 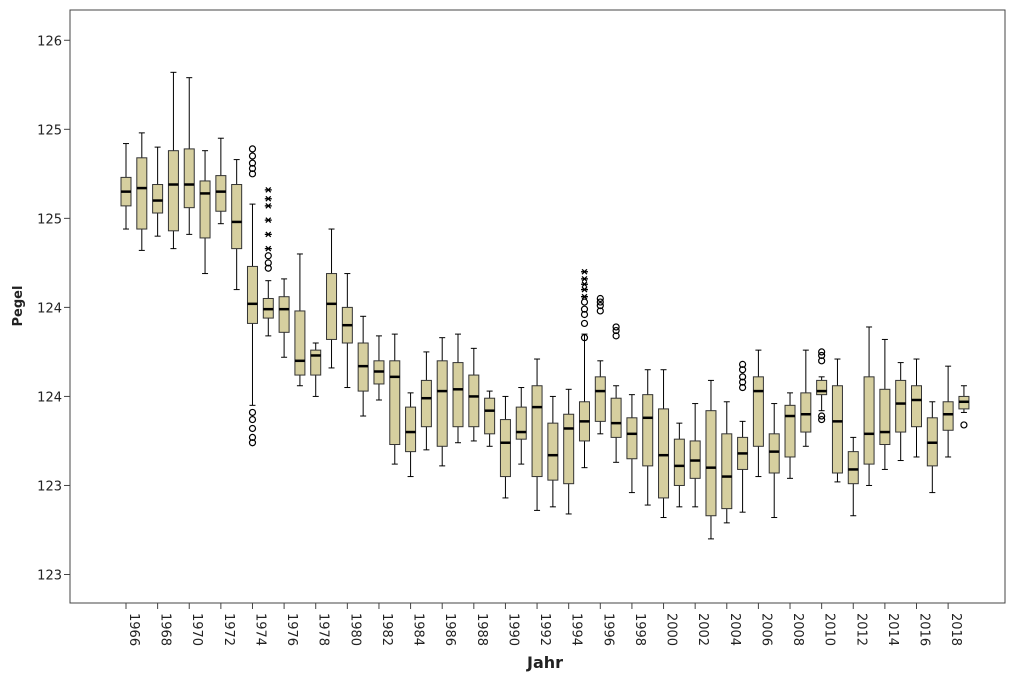 What do you see at coordinates (165, 629) in the screenshot?
I see `x-tick-label: 1968` at bounding box center [165, 629].